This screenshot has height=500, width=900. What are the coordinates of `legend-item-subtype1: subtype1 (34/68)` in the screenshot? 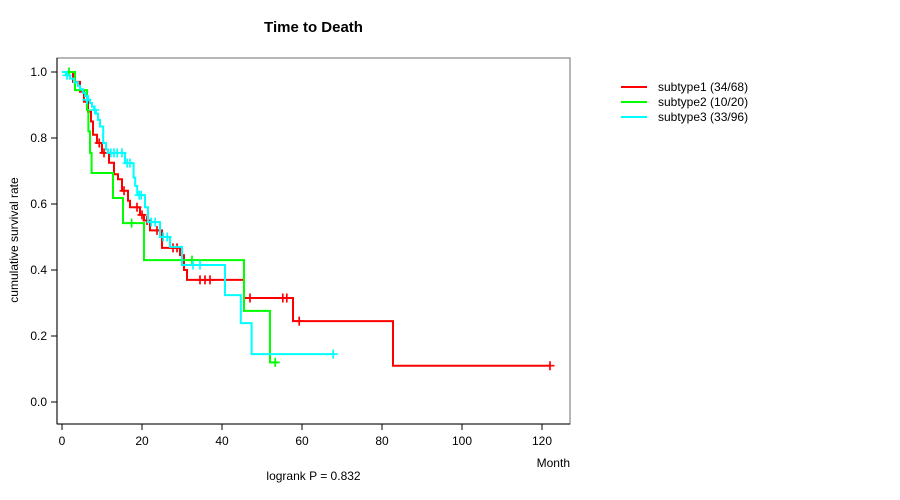 It's located at (684, 86).